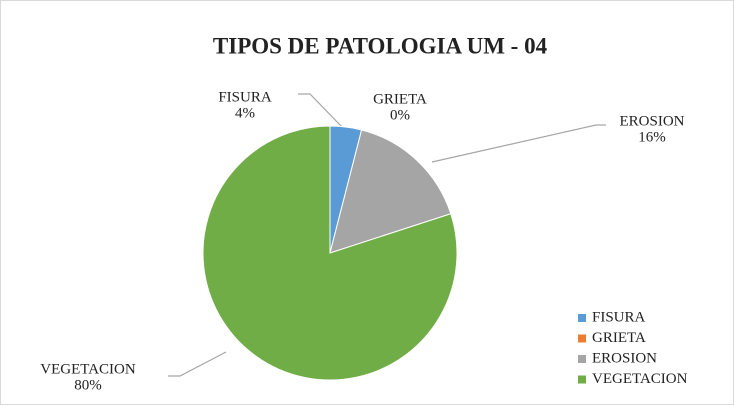 This screenshot has height=405, width=734. I want to click on pie-slice, so click(390, 191).